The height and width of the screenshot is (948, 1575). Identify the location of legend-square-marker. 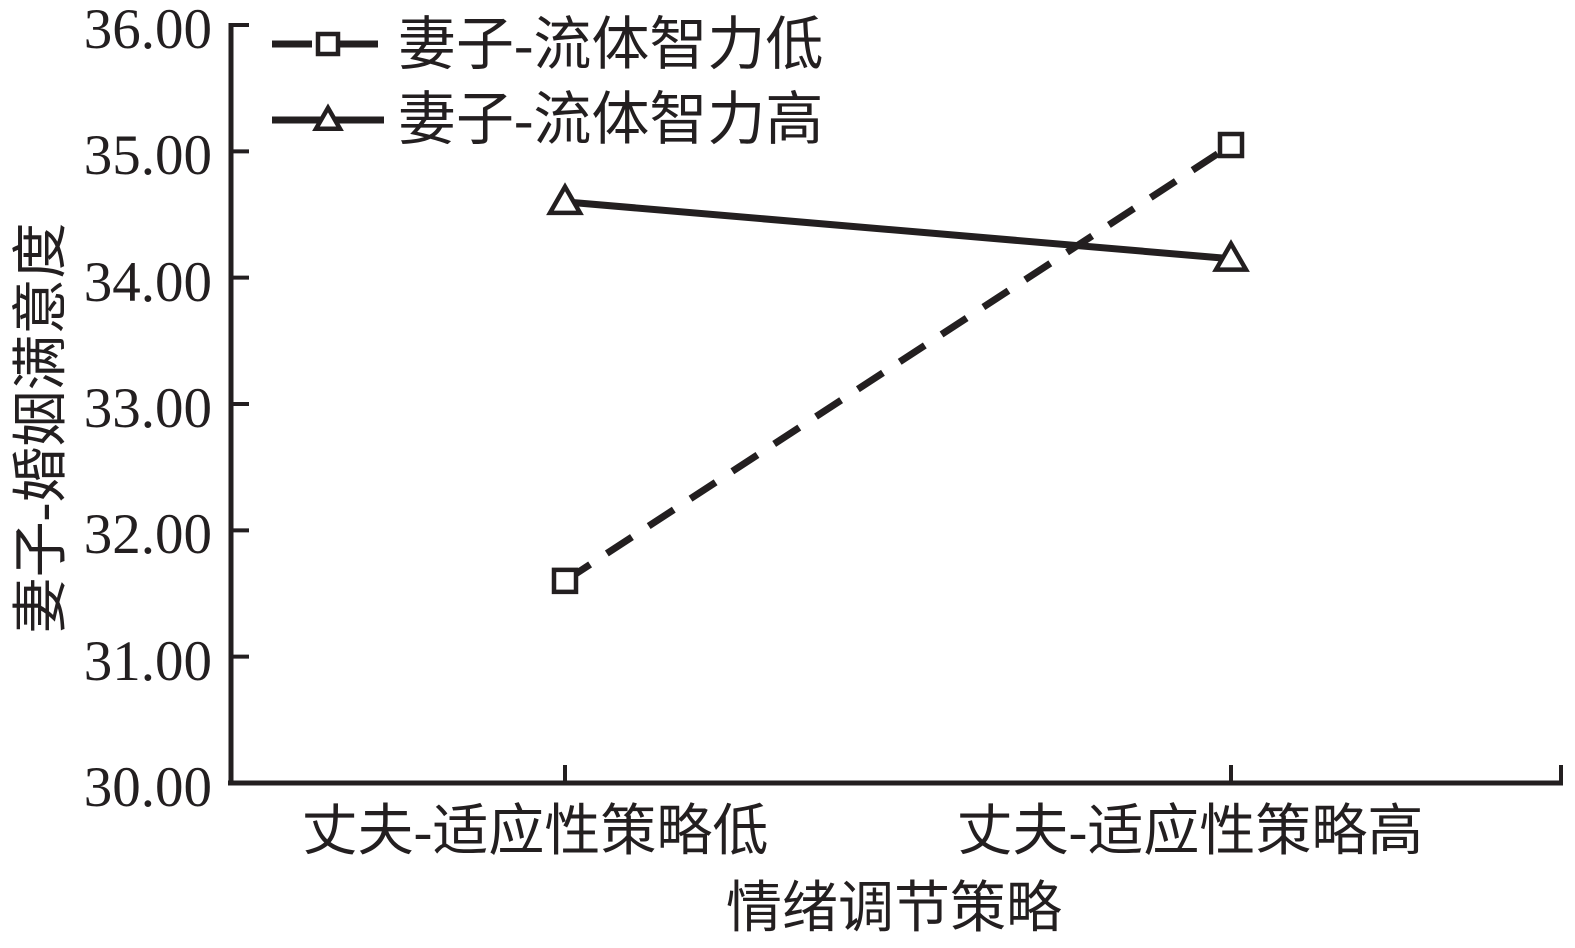
(328, 44).